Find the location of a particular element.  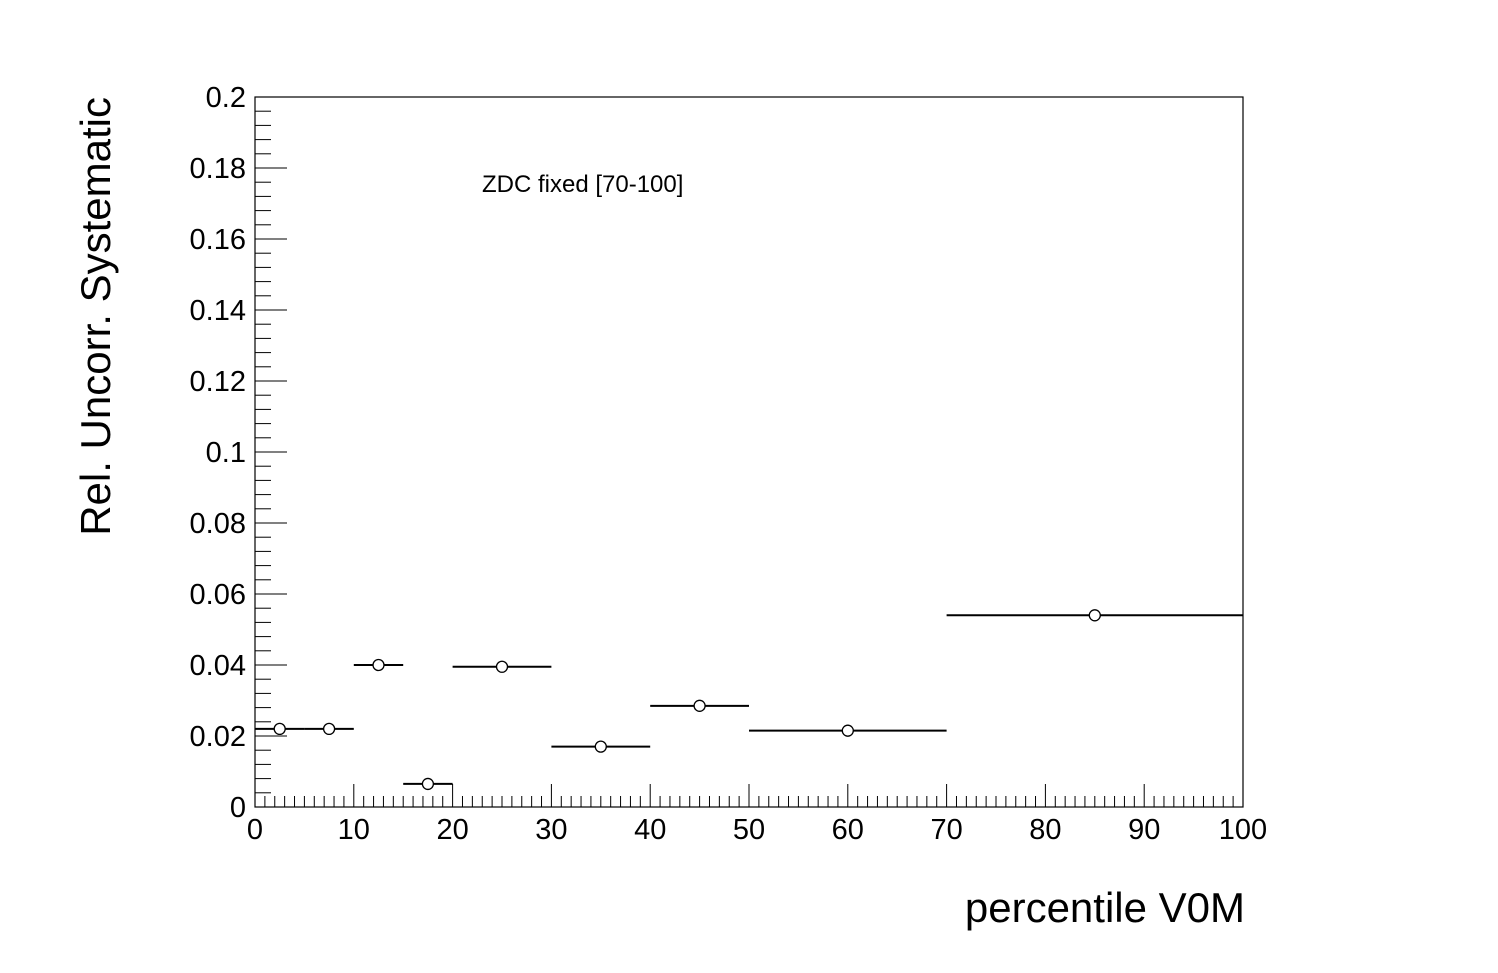

y-tick-label: 0.02 is located at coordinates (218, 737).